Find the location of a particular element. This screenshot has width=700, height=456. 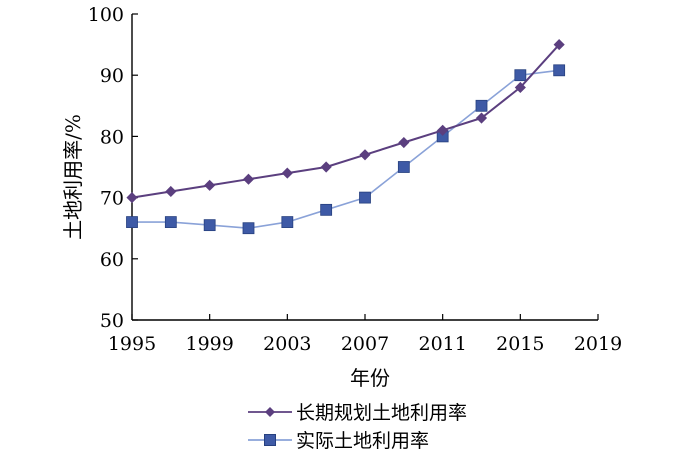

legend-marker-diamond is located at coordinates (270, 412).